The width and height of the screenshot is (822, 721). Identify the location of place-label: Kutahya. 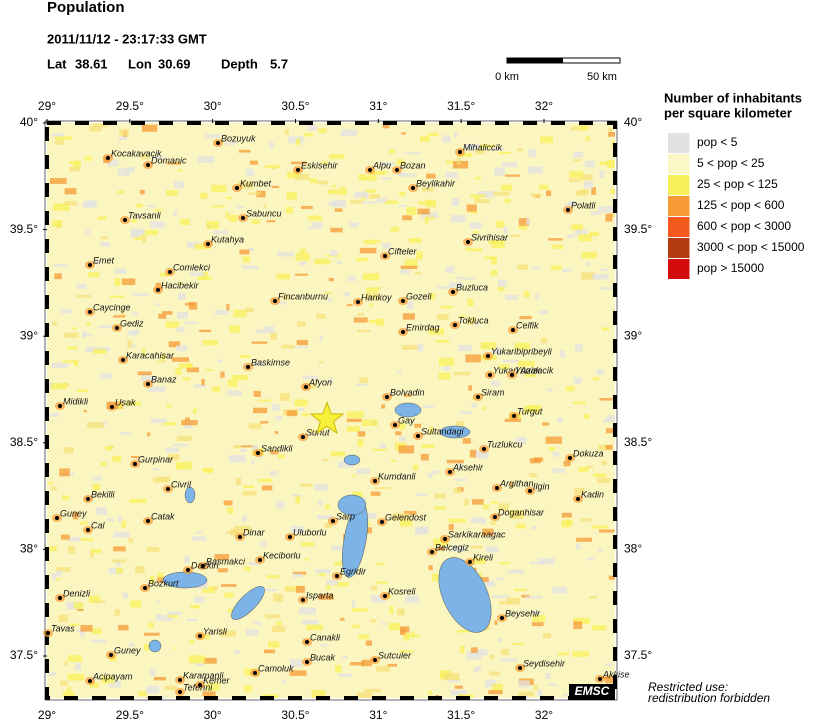
(227, 239).